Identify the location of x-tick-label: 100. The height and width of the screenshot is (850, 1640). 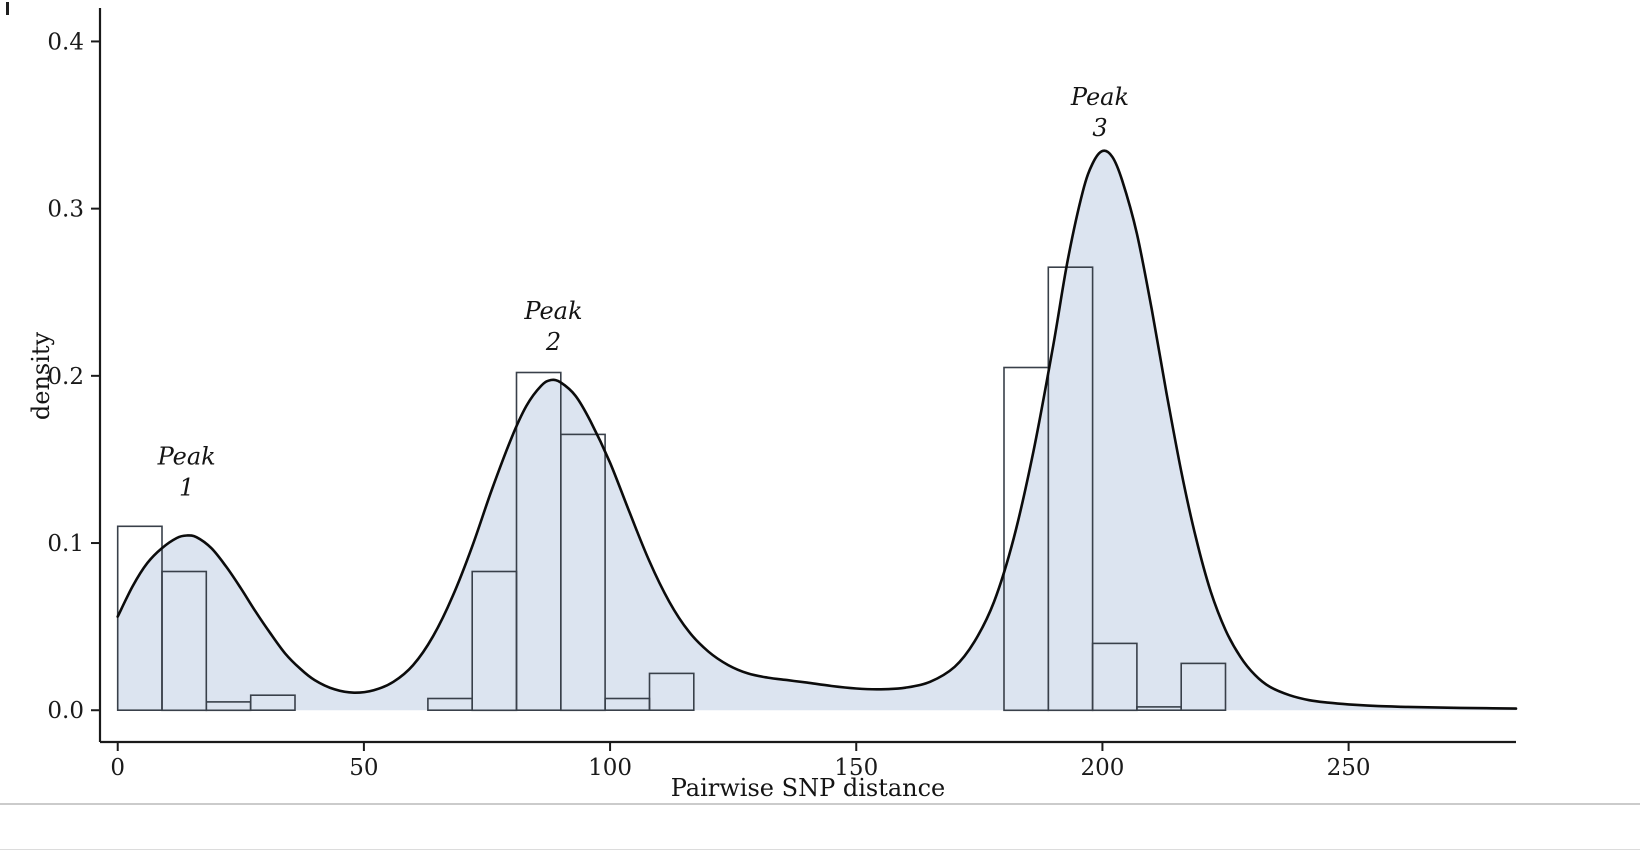
(610, 768).